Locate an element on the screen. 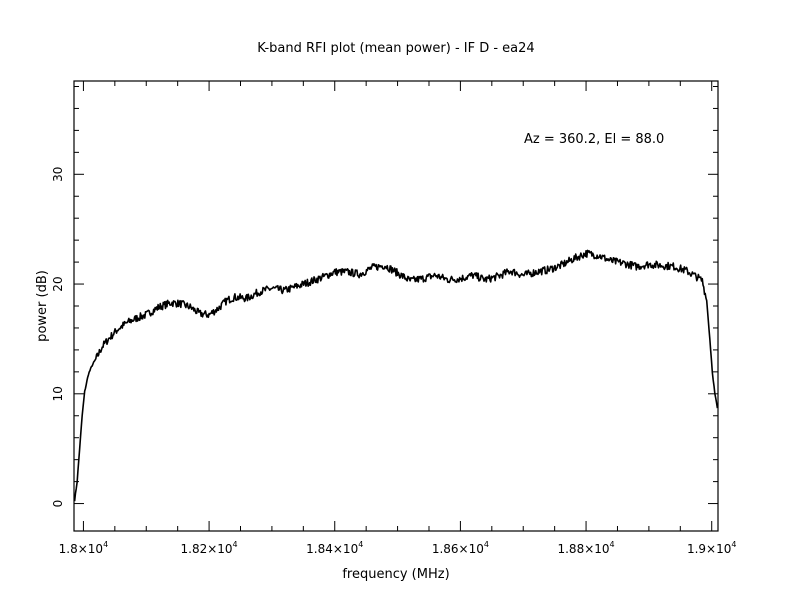 The height and width of the screenshot is (612, 792). x-tick-label: 1.86×104 is located at coordinates (460, 548).